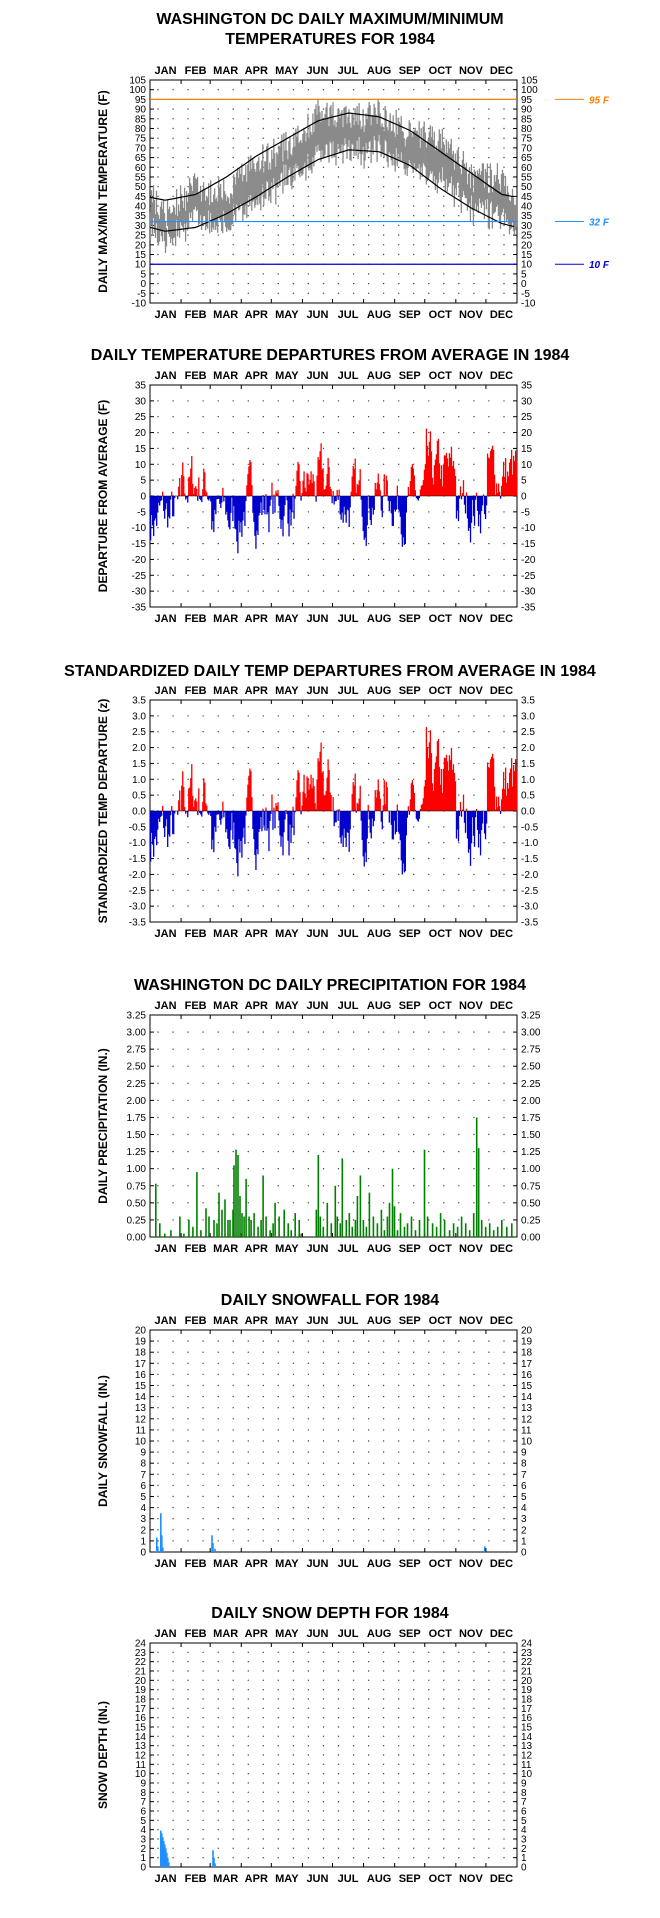 This screenshot has width=660, height=1918. I want to click on y-tick-label-left: 35, so click(141, 216).